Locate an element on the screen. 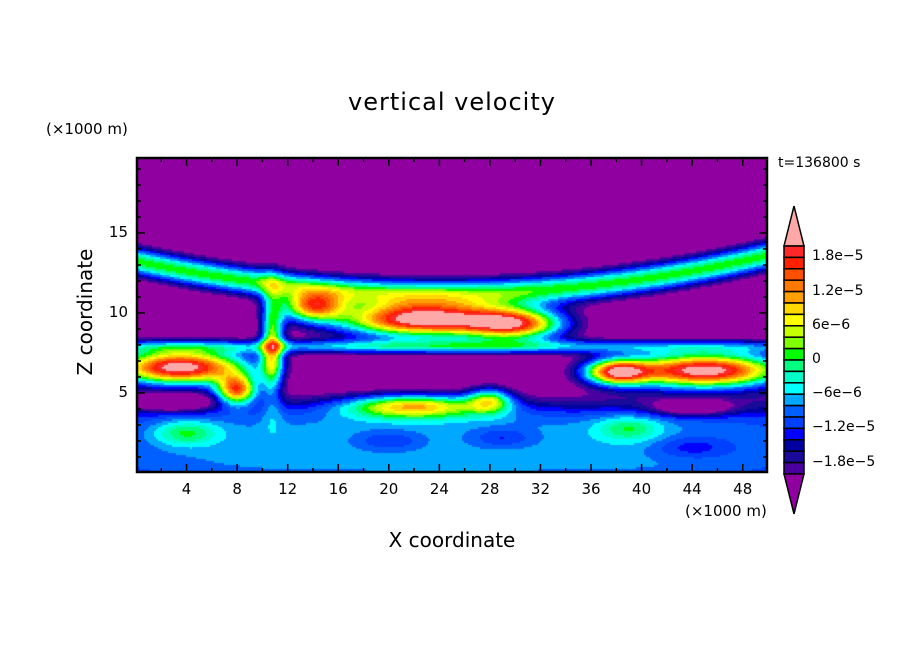  y-tick-label: 15 is located at coordinates (118, 232).